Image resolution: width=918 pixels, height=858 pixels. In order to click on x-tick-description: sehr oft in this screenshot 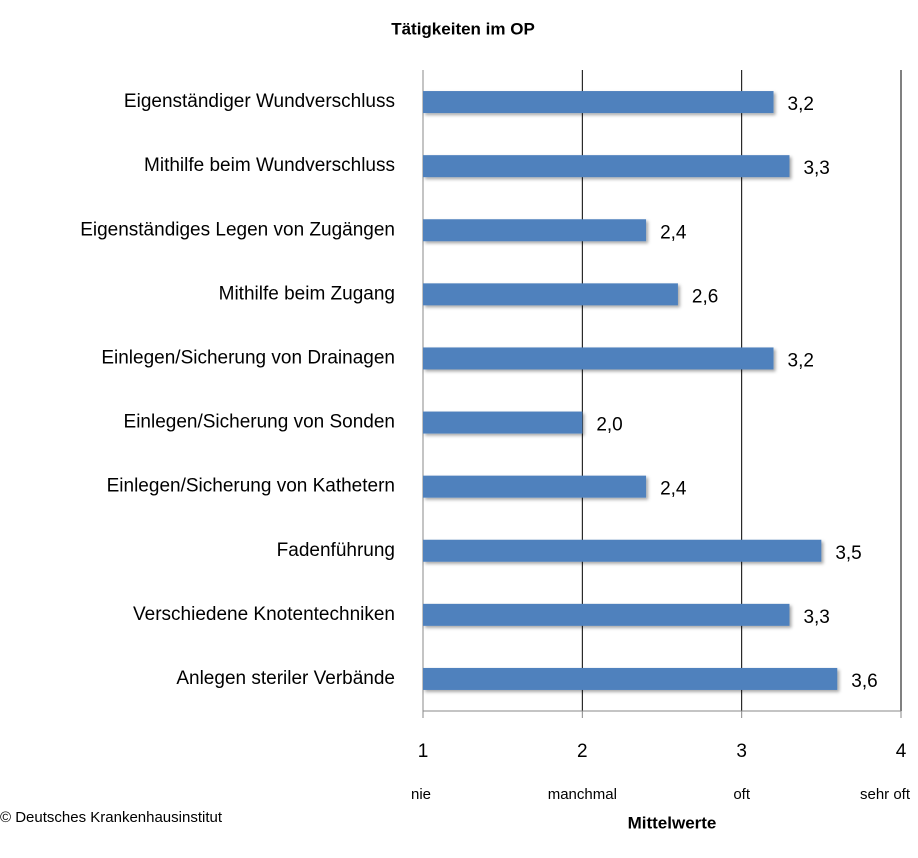, I will do `click(885, 794)`.